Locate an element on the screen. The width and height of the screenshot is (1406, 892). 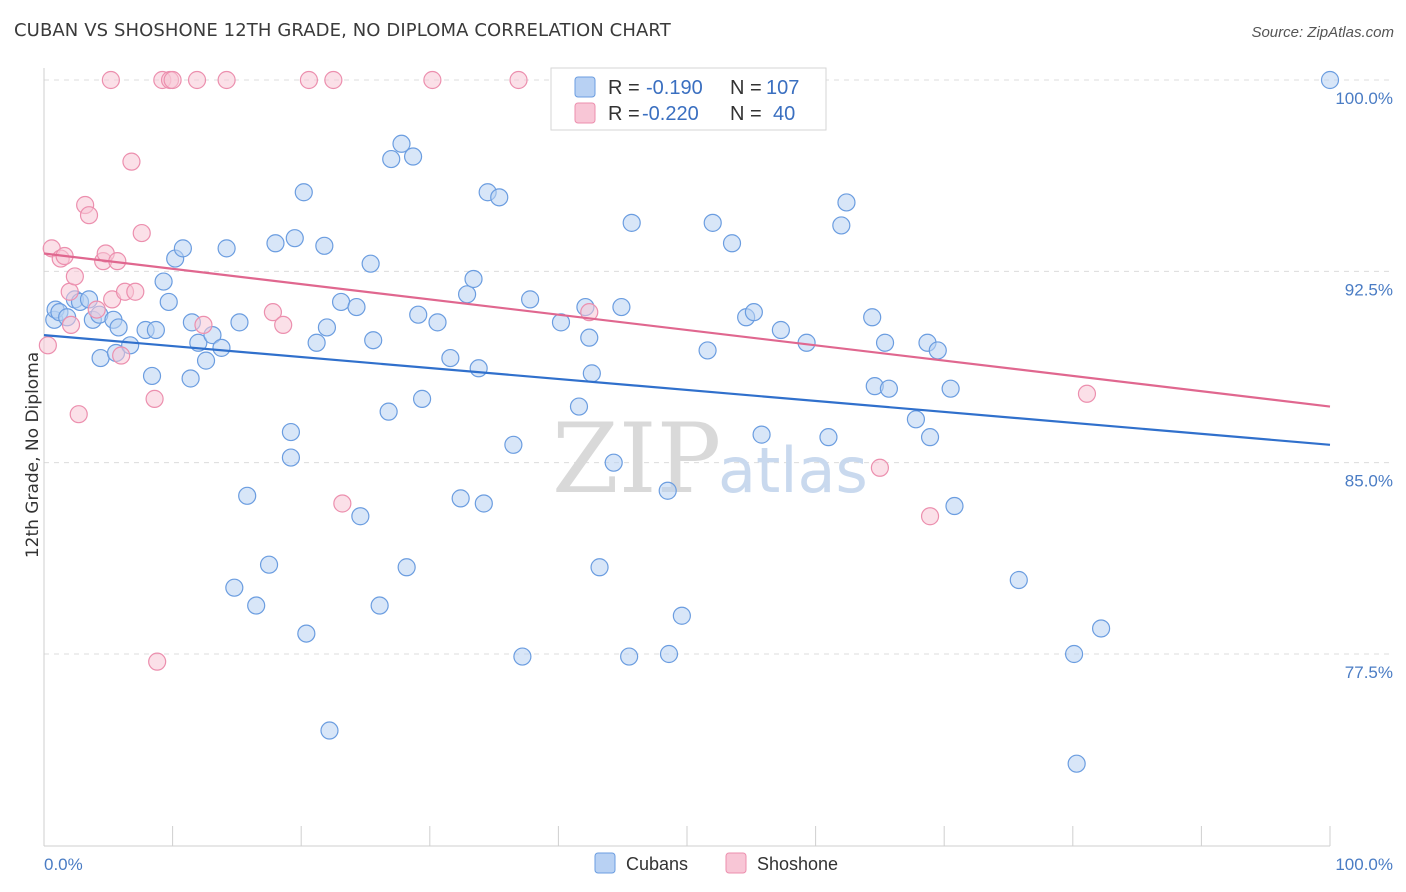
x-tick-label-max: 100.0% is located at coordinates (1364, 864).